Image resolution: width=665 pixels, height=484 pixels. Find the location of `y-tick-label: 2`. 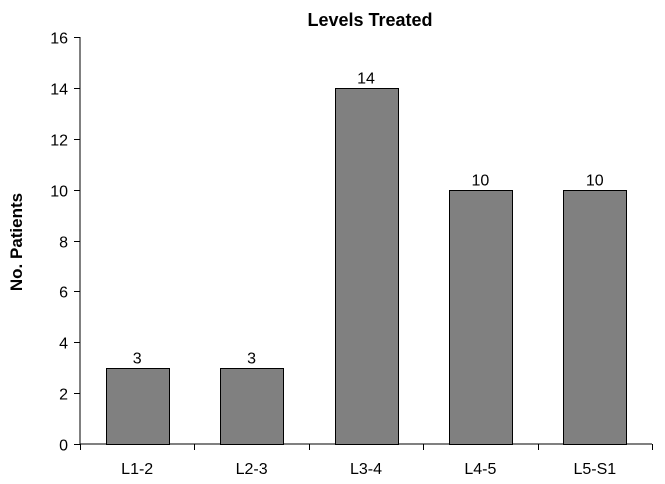

y-tick-label: 2 is located at coordinates (63, 395).